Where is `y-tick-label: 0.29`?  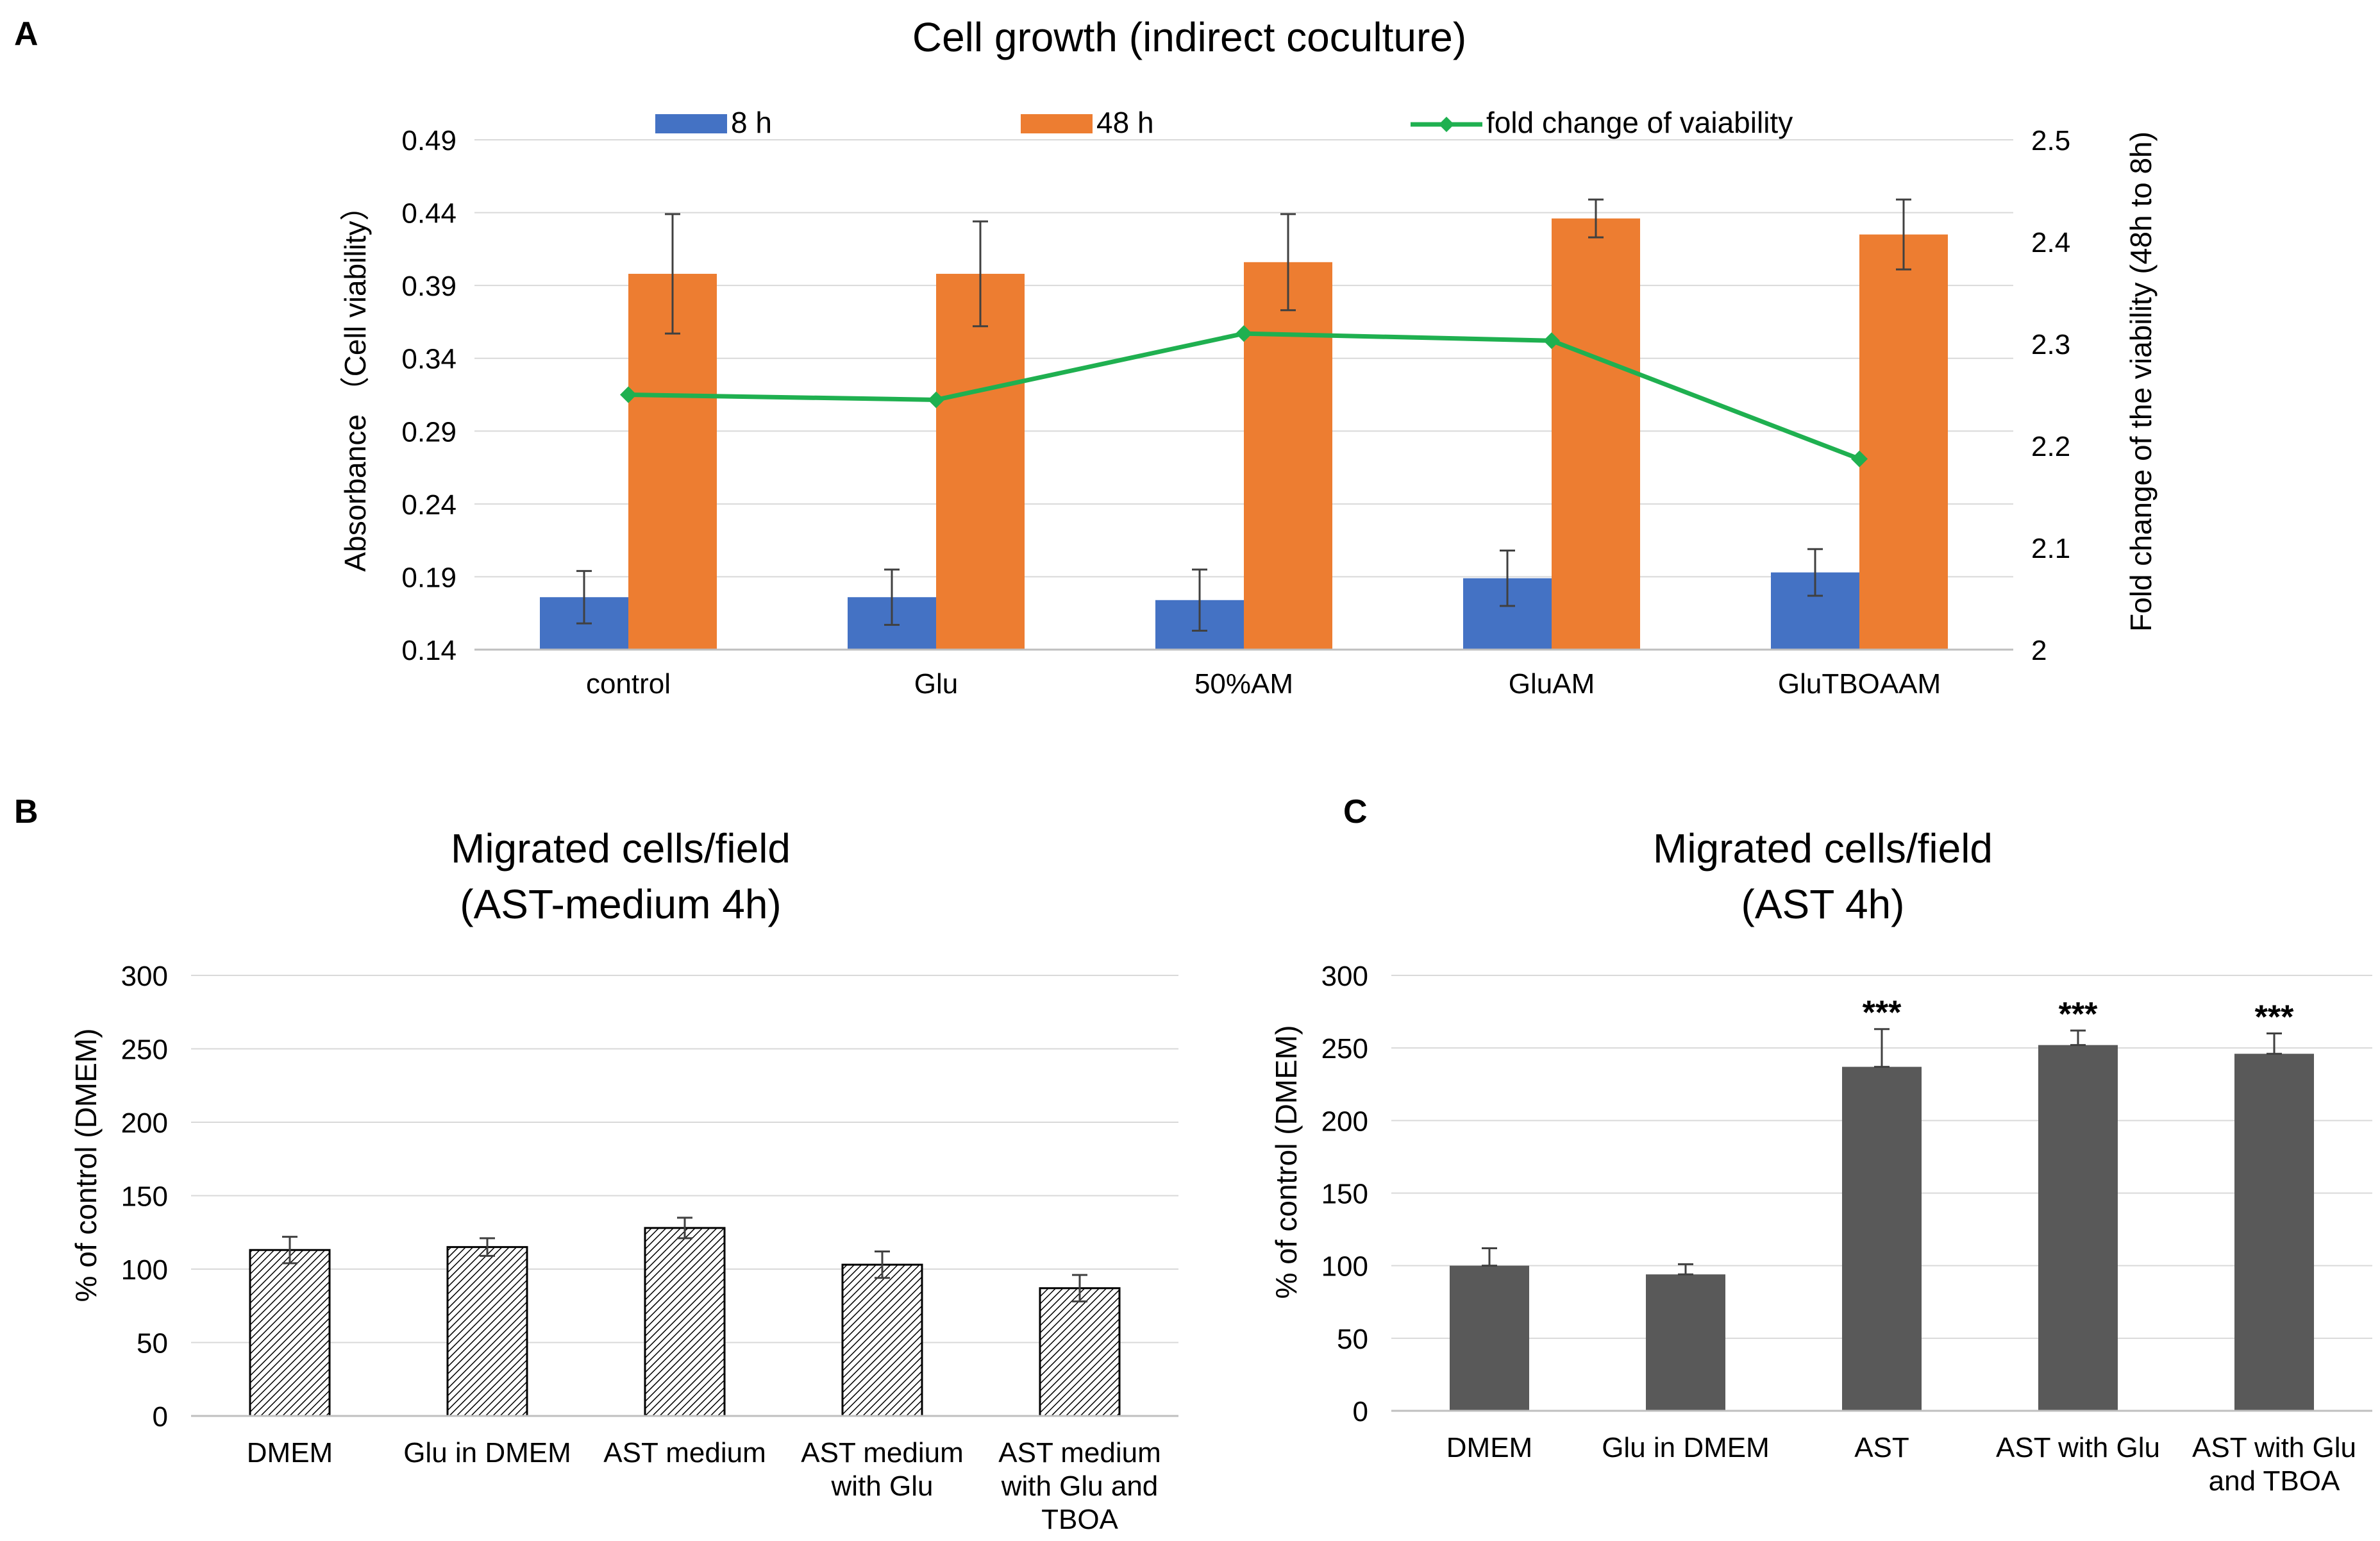 y-tick-label: 0.29 is located at coordinates (429, 432).